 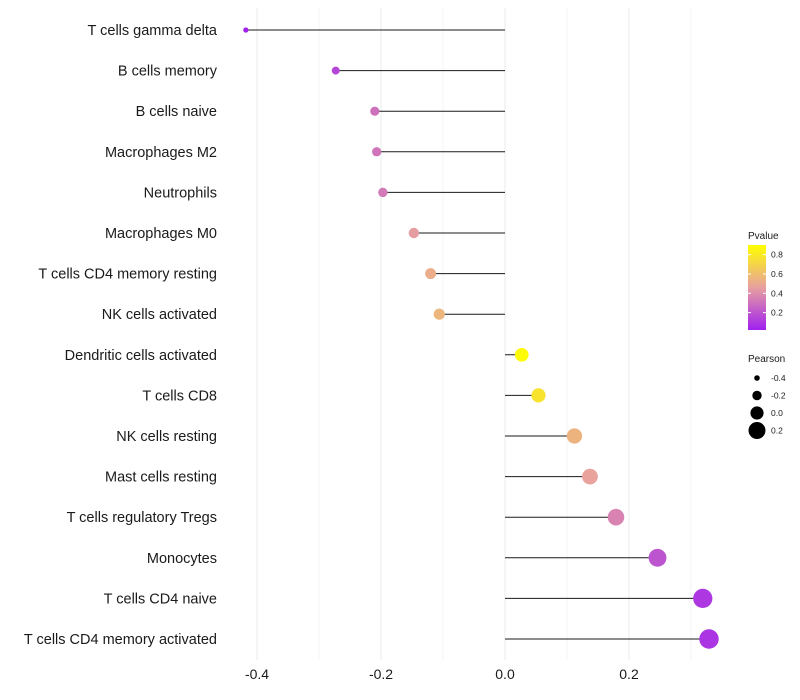 What do you see at coordinates (442, 674) in the screenshot?
I see `x-axis-tick-labels: -0.4 -0.2 0.0 0.2` at bounding box center [442, 674].